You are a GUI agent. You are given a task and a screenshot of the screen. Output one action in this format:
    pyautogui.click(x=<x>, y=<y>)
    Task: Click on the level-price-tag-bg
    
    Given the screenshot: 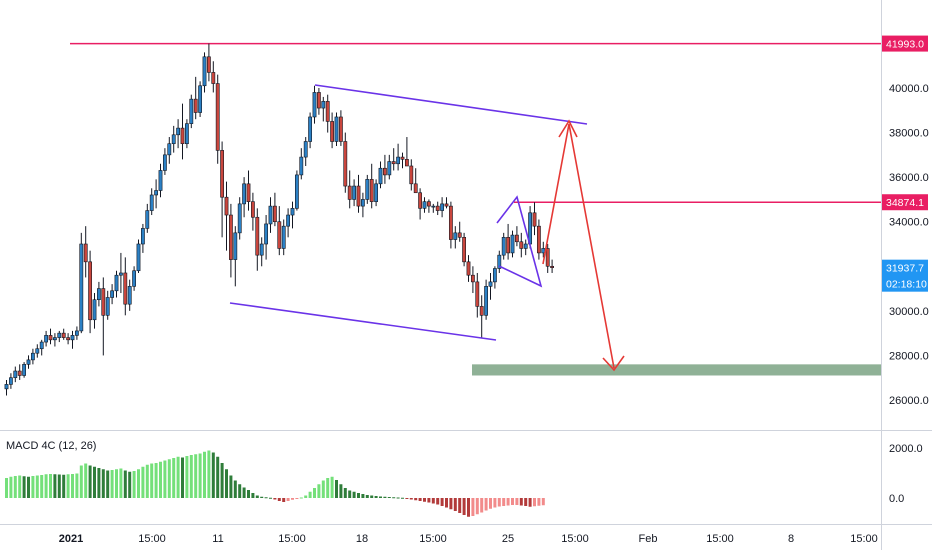 What is the action you would take?
    pyautogui.click(x=905, y=43)
    